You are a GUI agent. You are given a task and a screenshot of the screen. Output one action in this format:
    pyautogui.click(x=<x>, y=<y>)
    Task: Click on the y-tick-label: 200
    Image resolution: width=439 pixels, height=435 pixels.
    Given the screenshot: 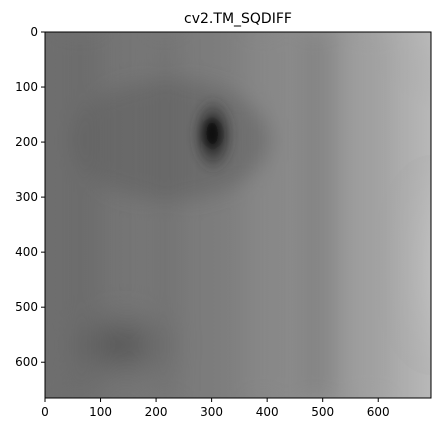 What is the action you would take?
    pyautogui.click(x=26, y=142)
    